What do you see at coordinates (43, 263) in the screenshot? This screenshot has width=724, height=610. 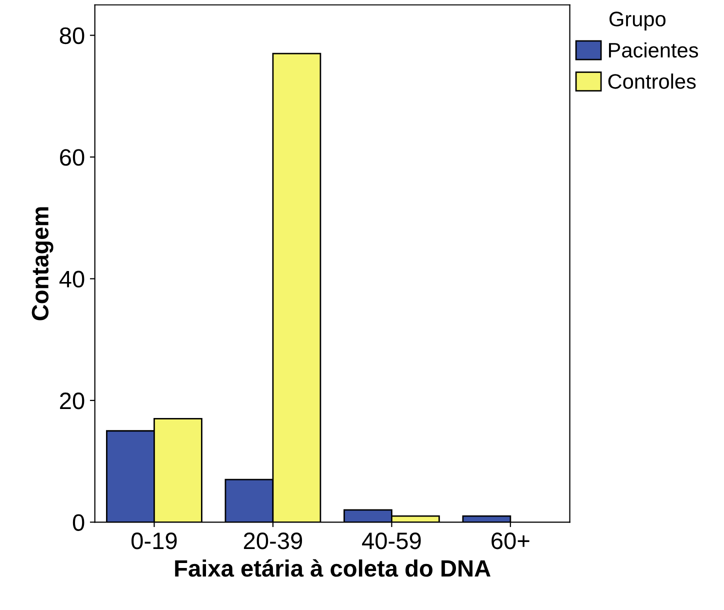 I see `y-axis-title: Contagem` at bounding box center [43, 263].